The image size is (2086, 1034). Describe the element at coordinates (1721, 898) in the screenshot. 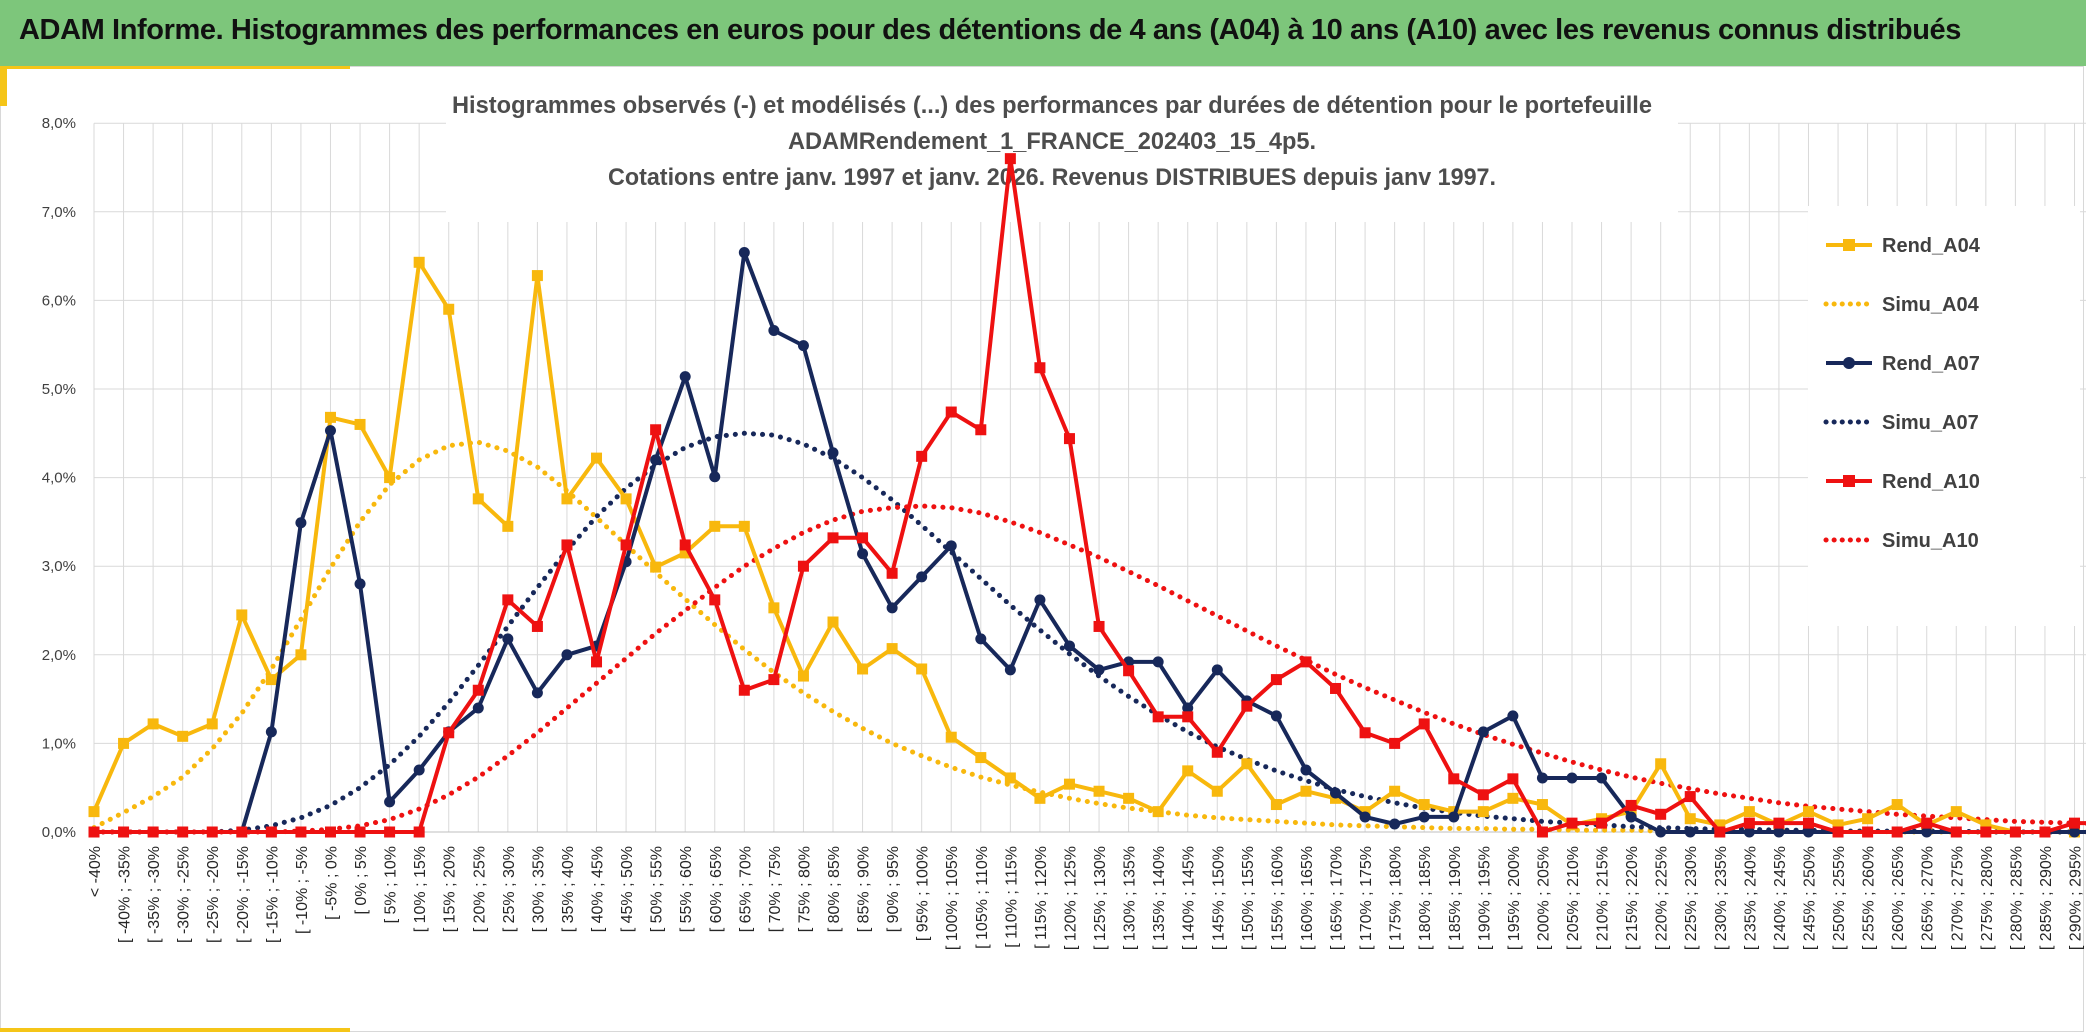

I see `x-tick-label: [ 230% ; 235%` at that location.